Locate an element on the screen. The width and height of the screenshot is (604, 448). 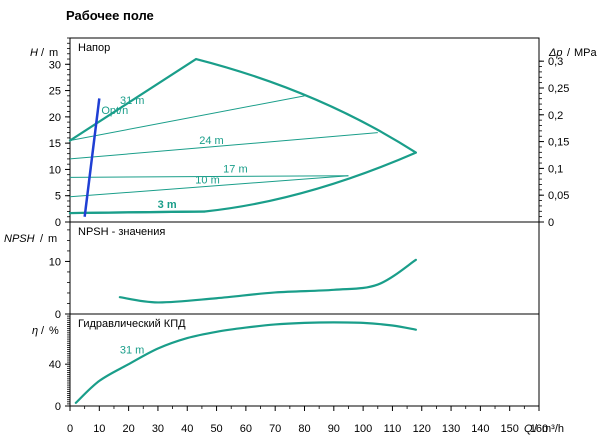
head-y2-slash: / is located at coordinates (569, 53).